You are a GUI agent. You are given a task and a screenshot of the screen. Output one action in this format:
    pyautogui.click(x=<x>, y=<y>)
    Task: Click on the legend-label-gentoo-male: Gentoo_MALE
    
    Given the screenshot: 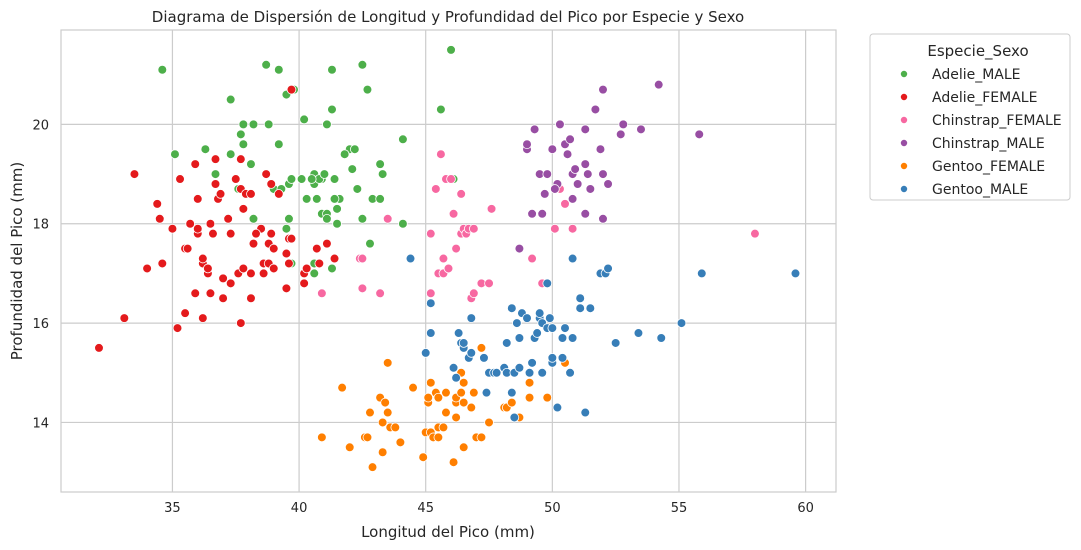 What is the action you would take?
    pyautogui.click(x=980, y=190)
    